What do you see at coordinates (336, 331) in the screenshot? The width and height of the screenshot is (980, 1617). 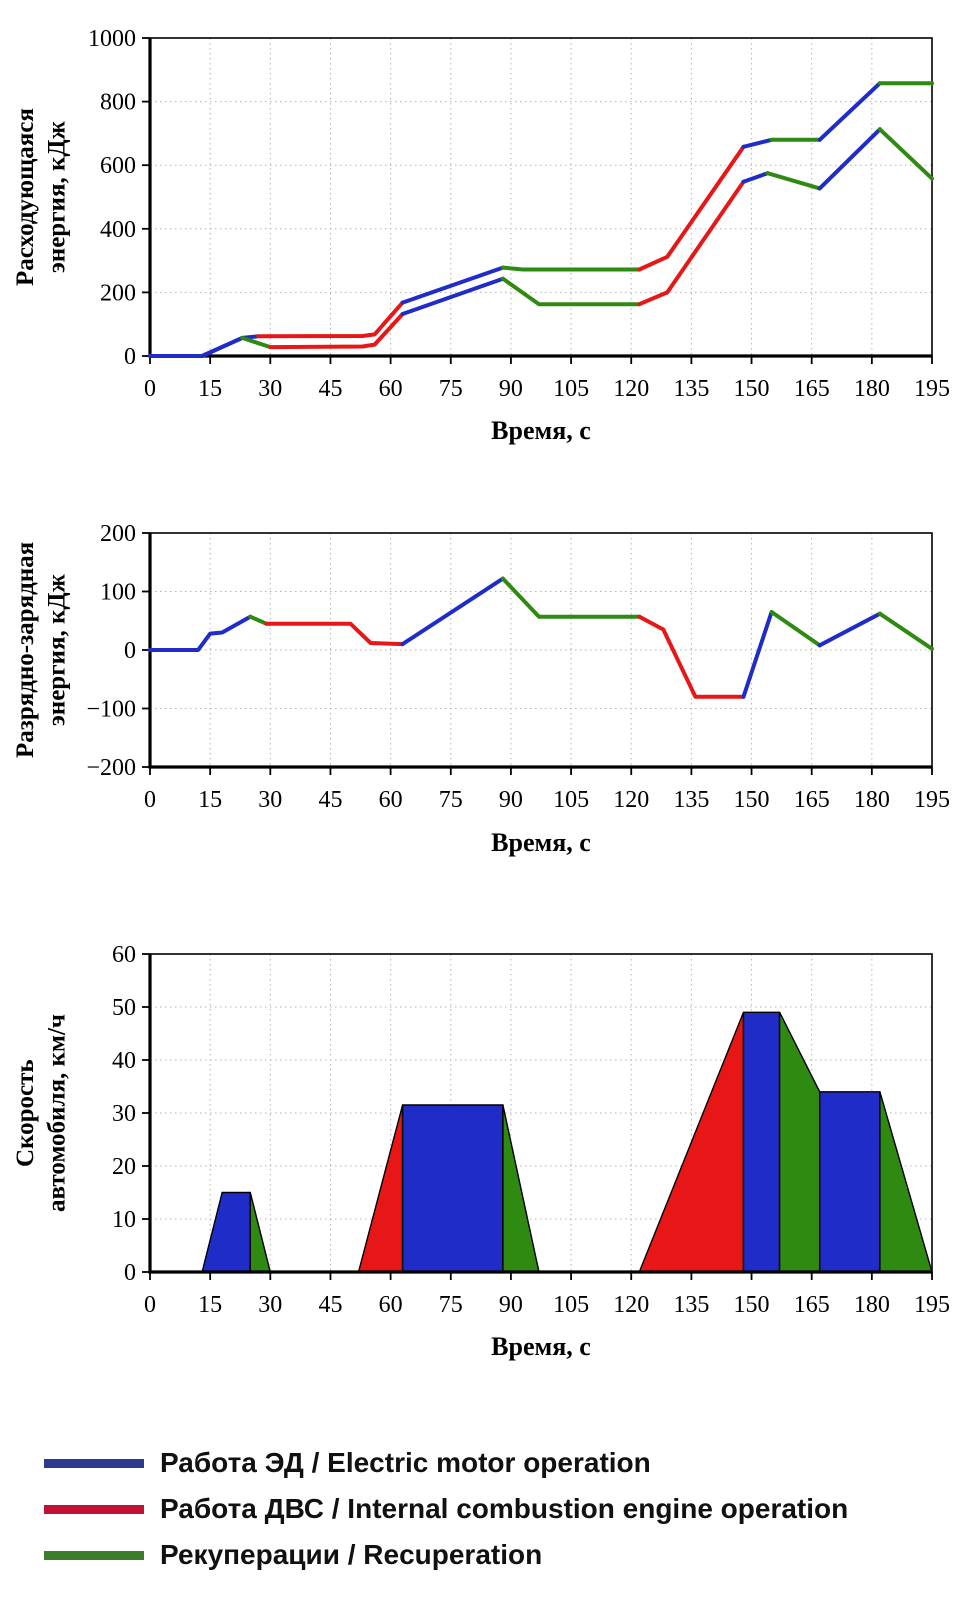 I see `line-2-segment-red` at bounding box center [336, 331].